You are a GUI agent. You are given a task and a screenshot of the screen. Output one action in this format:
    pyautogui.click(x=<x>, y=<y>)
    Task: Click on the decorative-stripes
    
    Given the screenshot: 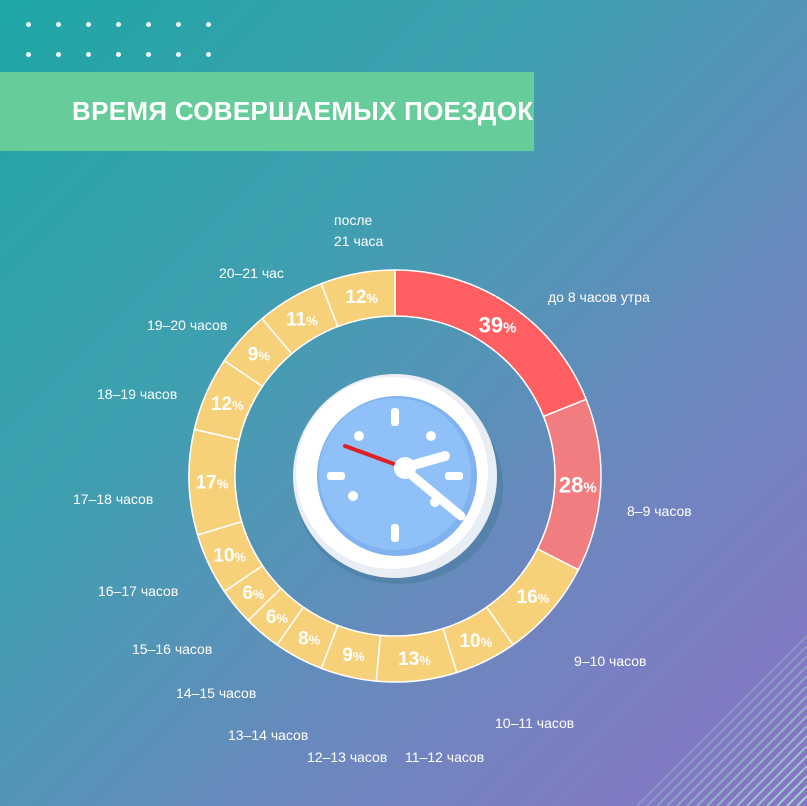 What is the action you would take?
    pyautogui.click(x=721, y=720)
    